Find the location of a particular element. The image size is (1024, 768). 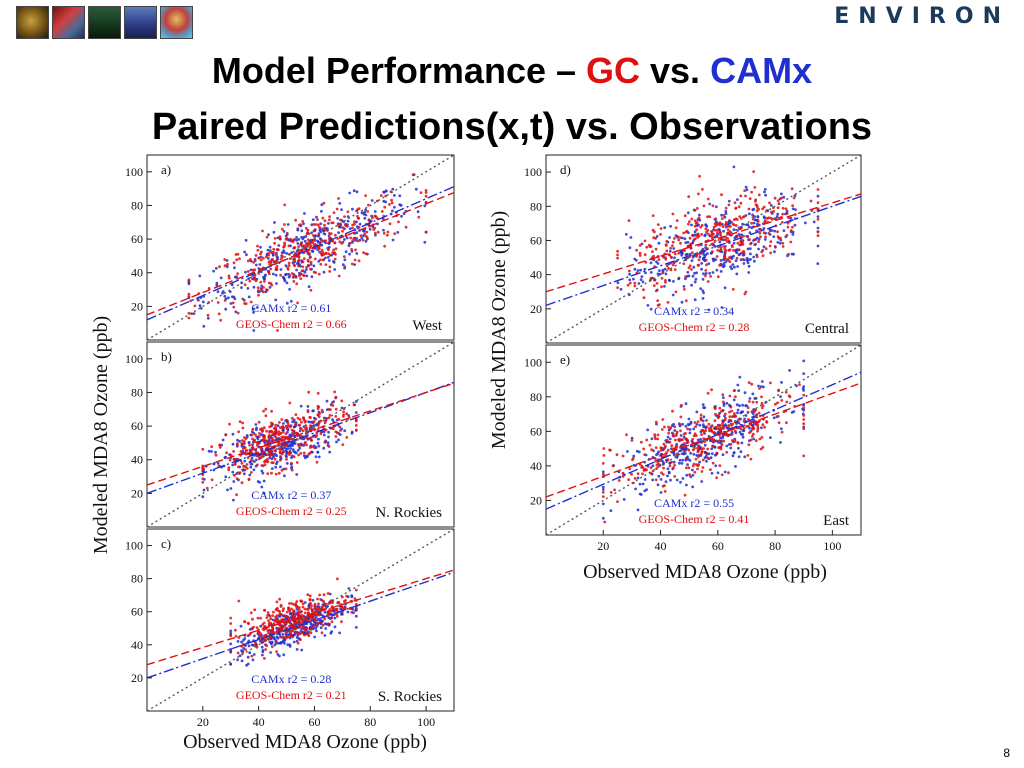

y-tick-label: 100 is located at coordinates (533, 362).